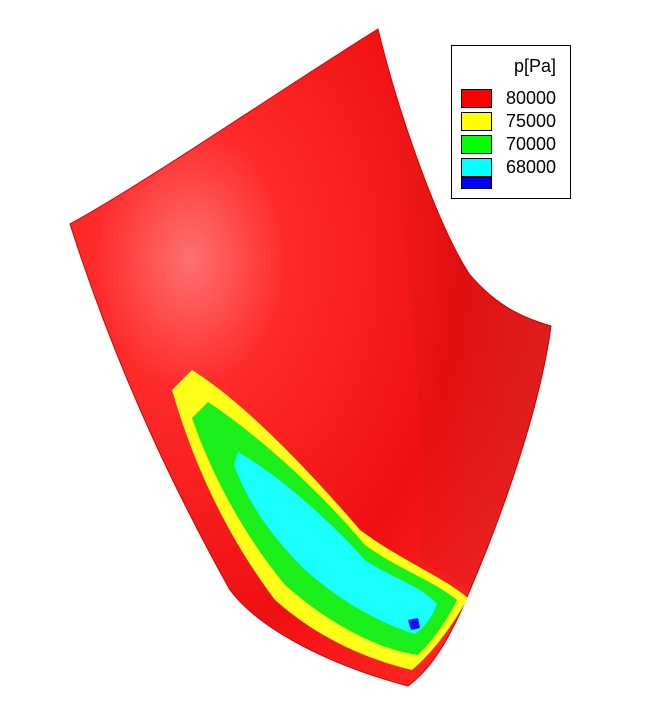  What do you see at coordinates (514, 186) in the screenshot?
I see `legend-entry` at bounding box center [514, 186].